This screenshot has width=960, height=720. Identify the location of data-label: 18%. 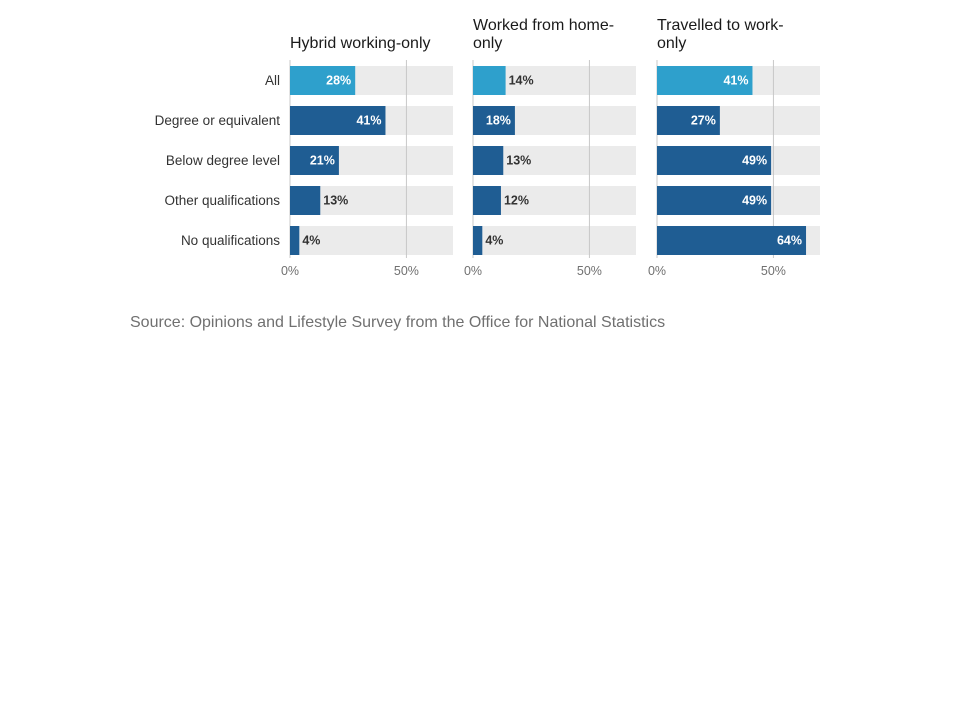
(498, 121).